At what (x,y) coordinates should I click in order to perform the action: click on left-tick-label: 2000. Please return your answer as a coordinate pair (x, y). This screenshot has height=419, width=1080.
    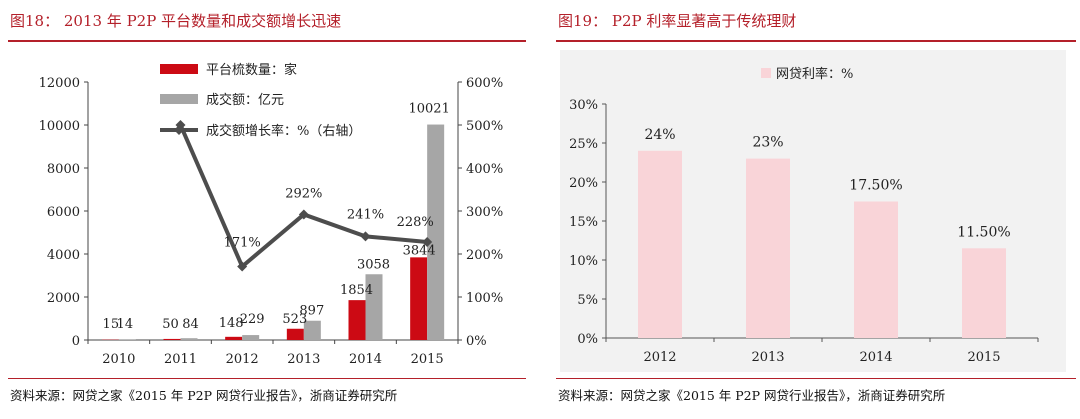
    Looking at the image, I should click on (63, 298).